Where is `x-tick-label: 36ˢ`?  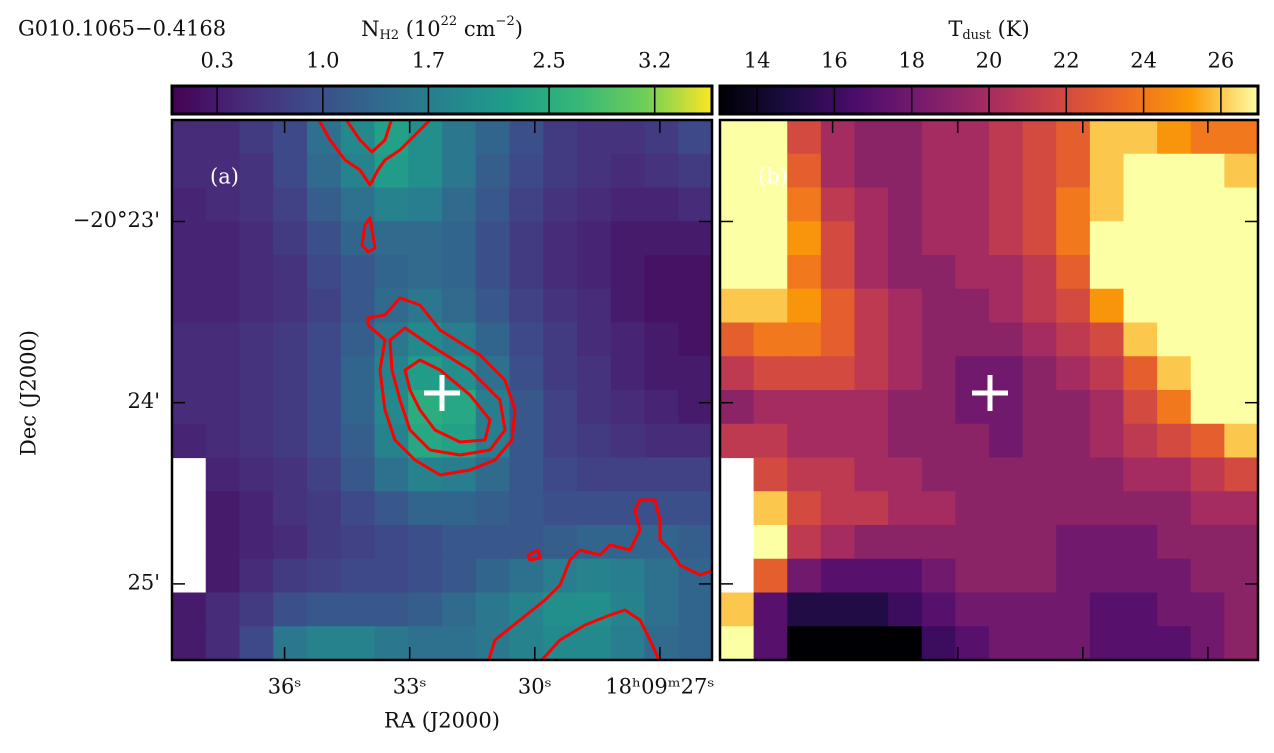
x-tick-label: 36ˢ is located at coordinates (285, 687).